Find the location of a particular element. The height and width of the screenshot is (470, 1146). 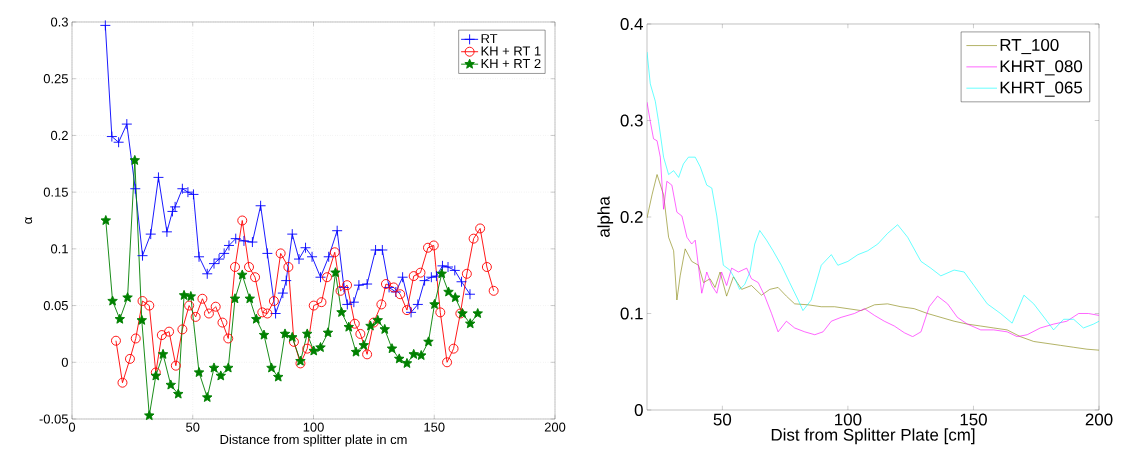

y-tick-label: 0.15 is located at coordinates (55, 192).